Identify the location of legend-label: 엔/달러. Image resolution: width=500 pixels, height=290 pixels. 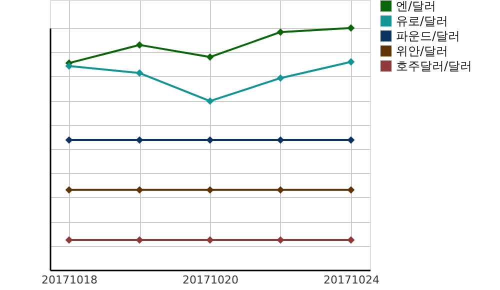
(416, 6).